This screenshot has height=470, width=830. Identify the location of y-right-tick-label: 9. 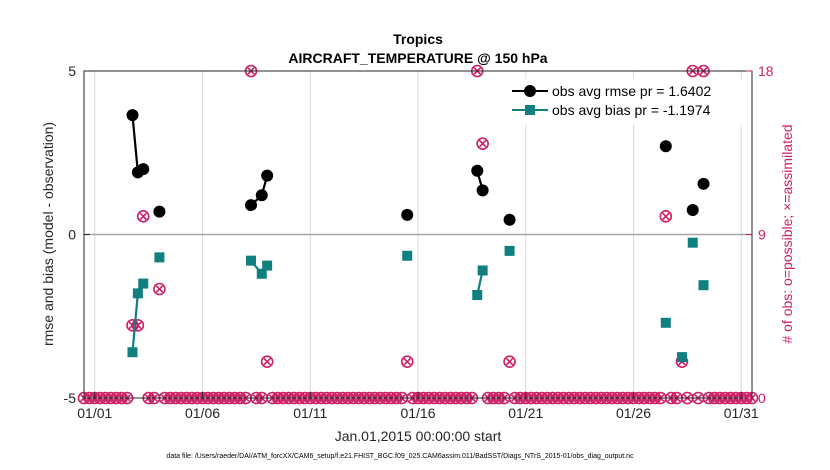
(762, 235).